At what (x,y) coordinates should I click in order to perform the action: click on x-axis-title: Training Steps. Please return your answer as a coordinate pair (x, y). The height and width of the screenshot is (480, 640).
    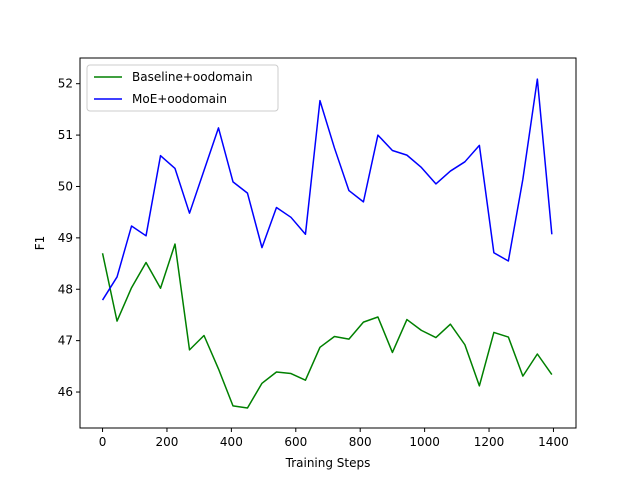
    Looking at the image, I should click on (328, 463).